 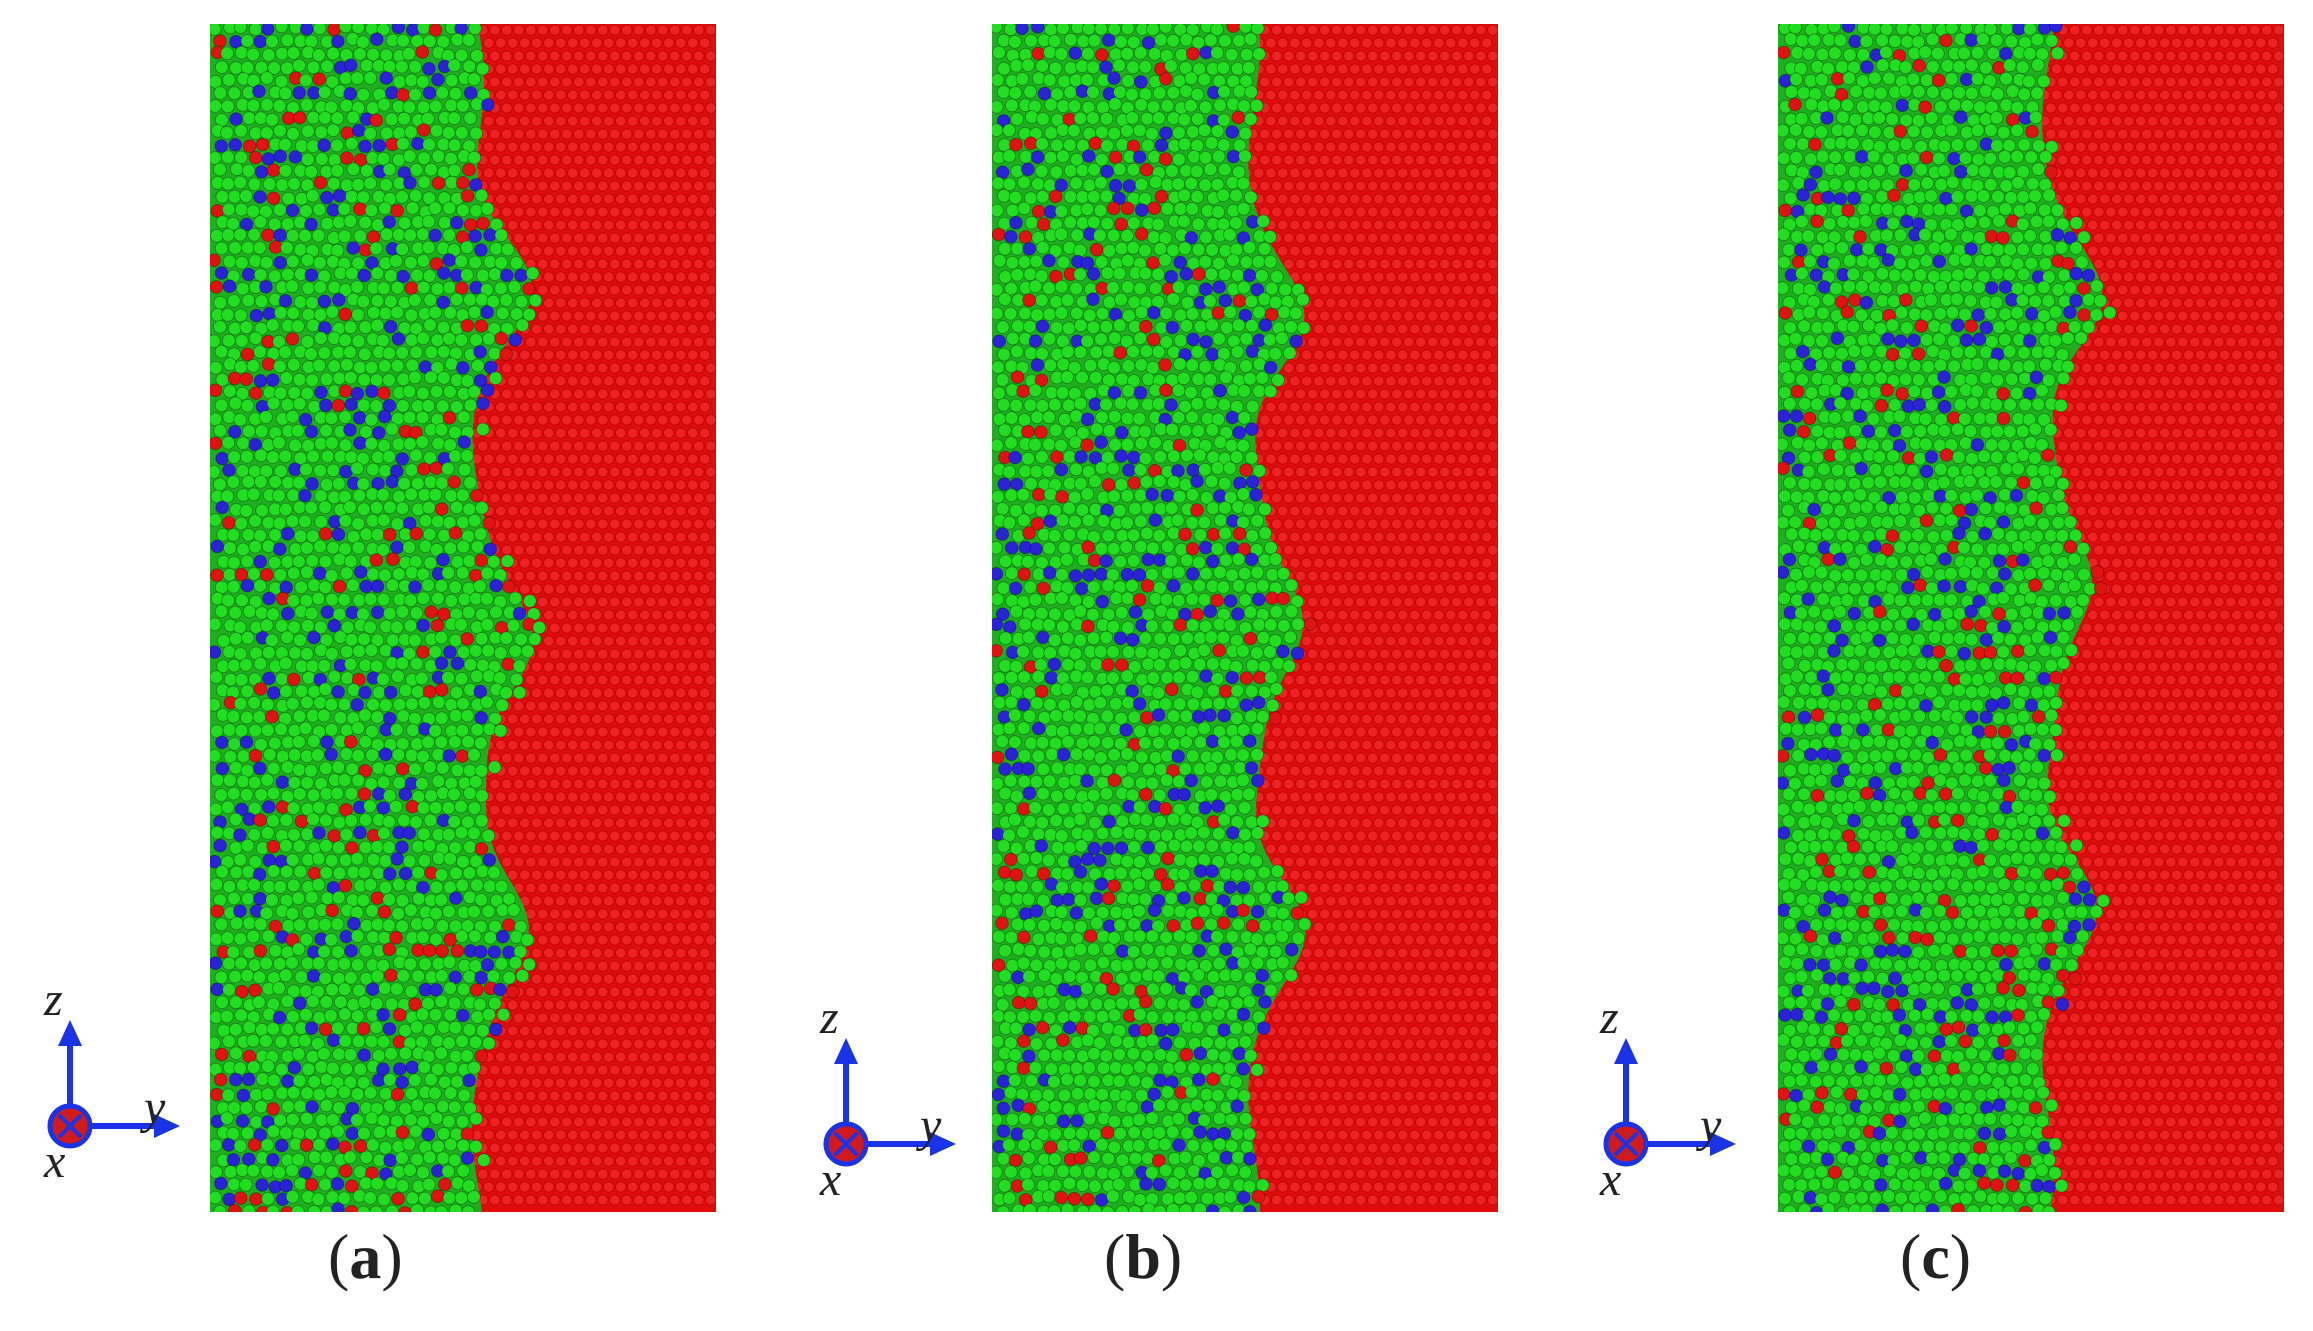 I want to click on panel-label-b: (b), so click(x=1143, y=1257).